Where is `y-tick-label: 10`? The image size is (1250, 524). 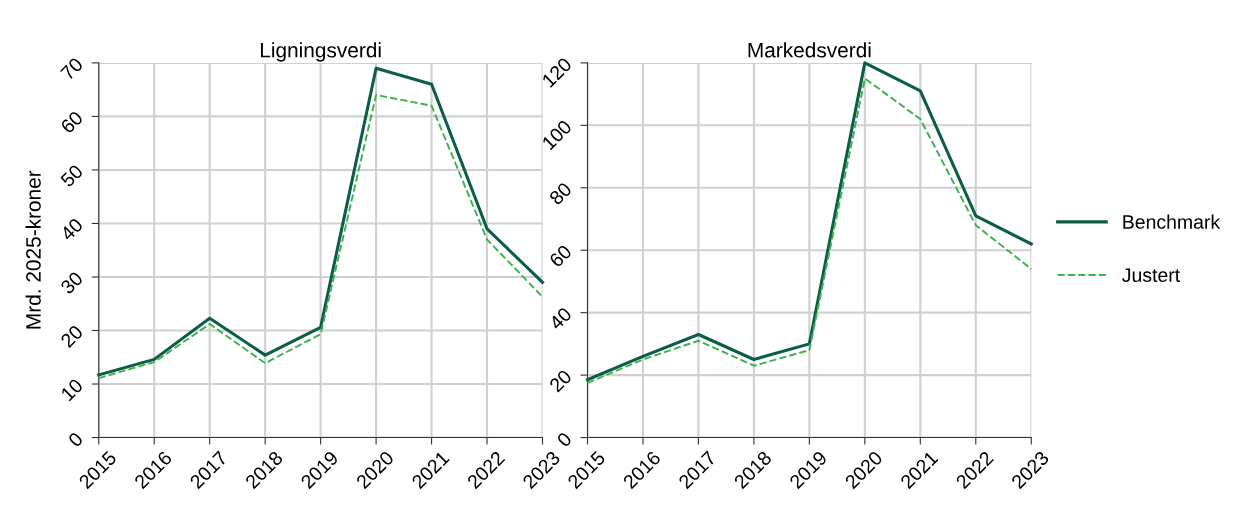 y-tick-label: 10 is located at coordinates (72, 389).